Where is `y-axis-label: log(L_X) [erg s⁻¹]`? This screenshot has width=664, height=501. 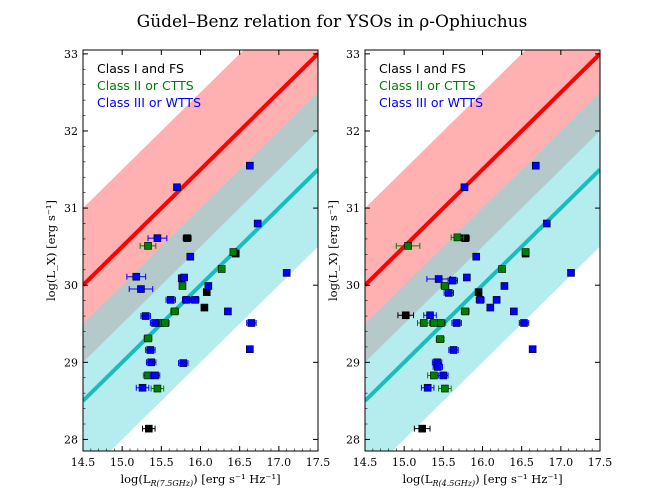 y-axis-label: log(L_X) [erg s⁻¹] is located at coordinates (333, 250).